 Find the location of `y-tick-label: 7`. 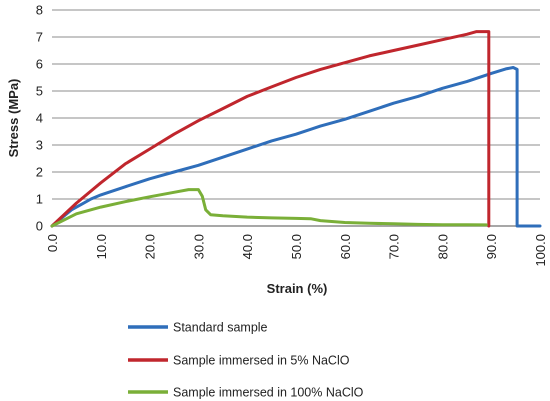

y-tick-label: 7 is located at coordinates (39, 37).